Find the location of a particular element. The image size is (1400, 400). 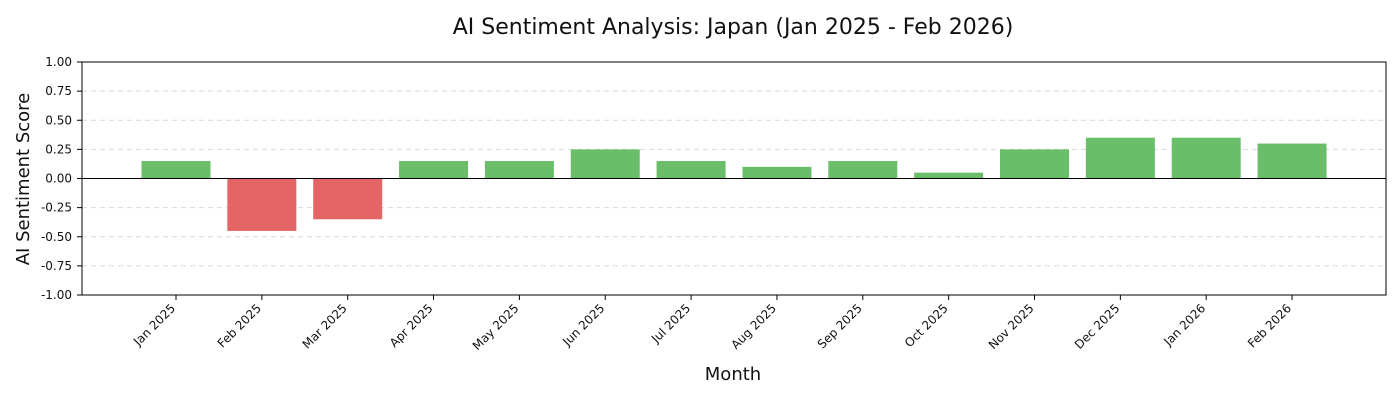

x-tick-label: Sep 2025 is located at coordinates (840, 326).